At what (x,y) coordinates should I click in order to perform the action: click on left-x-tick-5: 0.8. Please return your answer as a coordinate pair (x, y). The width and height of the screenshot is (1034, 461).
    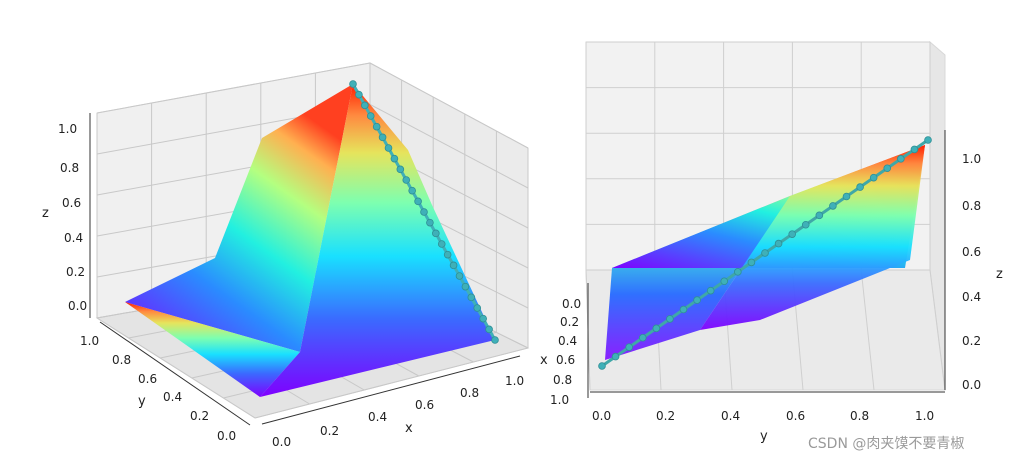
    Looking at the image, I should click on (469, 393).